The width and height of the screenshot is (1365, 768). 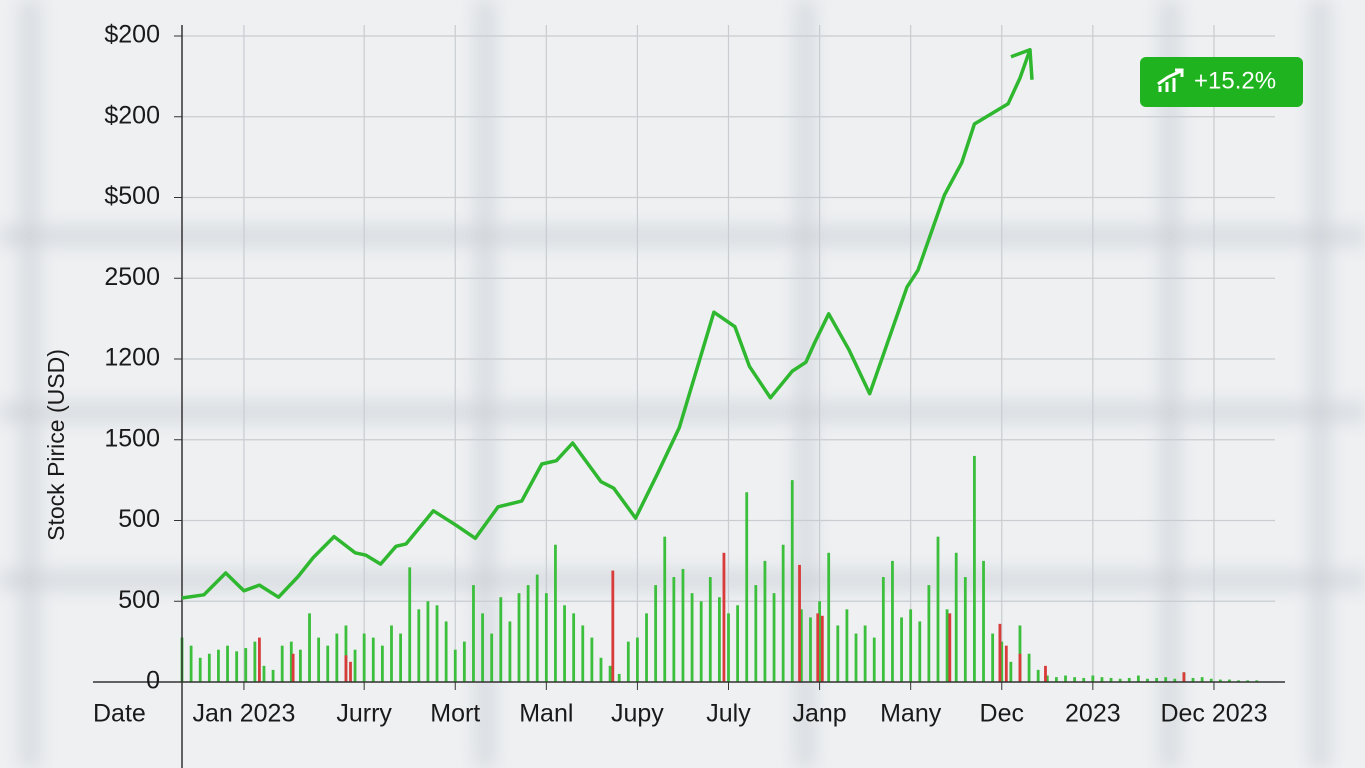 What do you see at coordinates (153, 681) in the screenshot?
I see `y-tick-label: 0` at bounding box center [153, 681].